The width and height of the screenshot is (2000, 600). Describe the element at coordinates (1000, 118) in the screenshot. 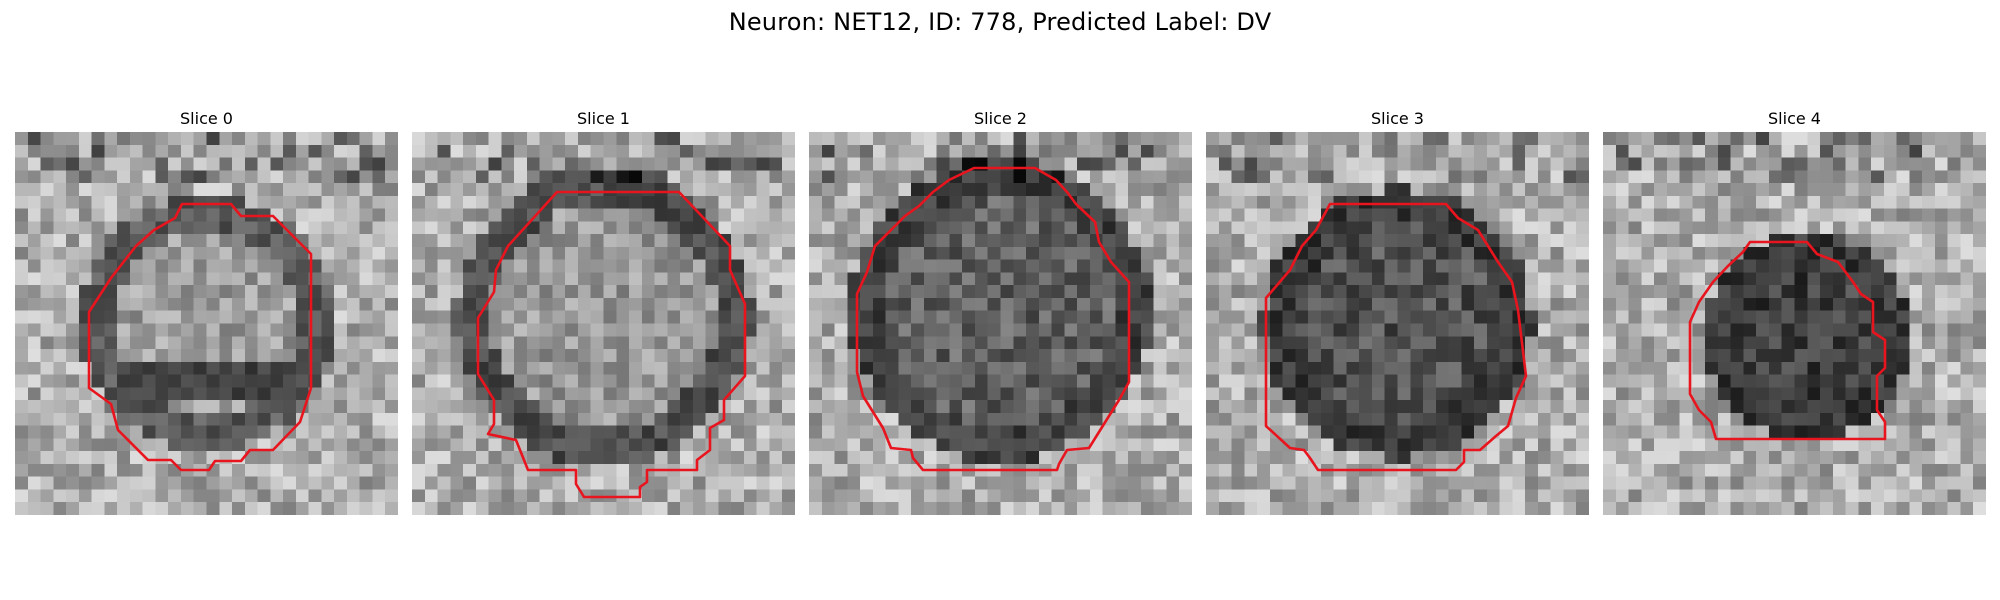

I see `slice-title: Slice 2` at that location.